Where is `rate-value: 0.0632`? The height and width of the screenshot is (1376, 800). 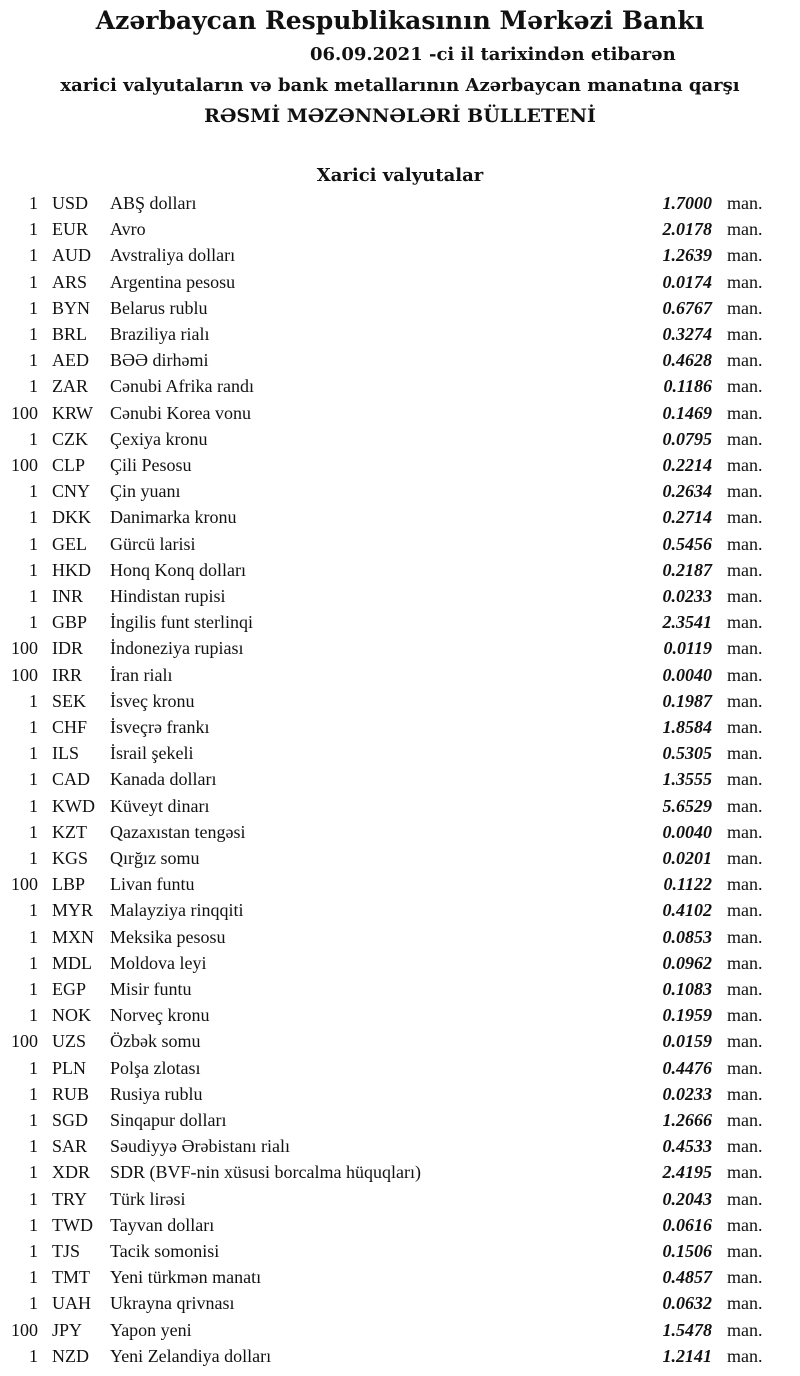
rate-value: 0.0632 is located at coordinates (687, 1303).